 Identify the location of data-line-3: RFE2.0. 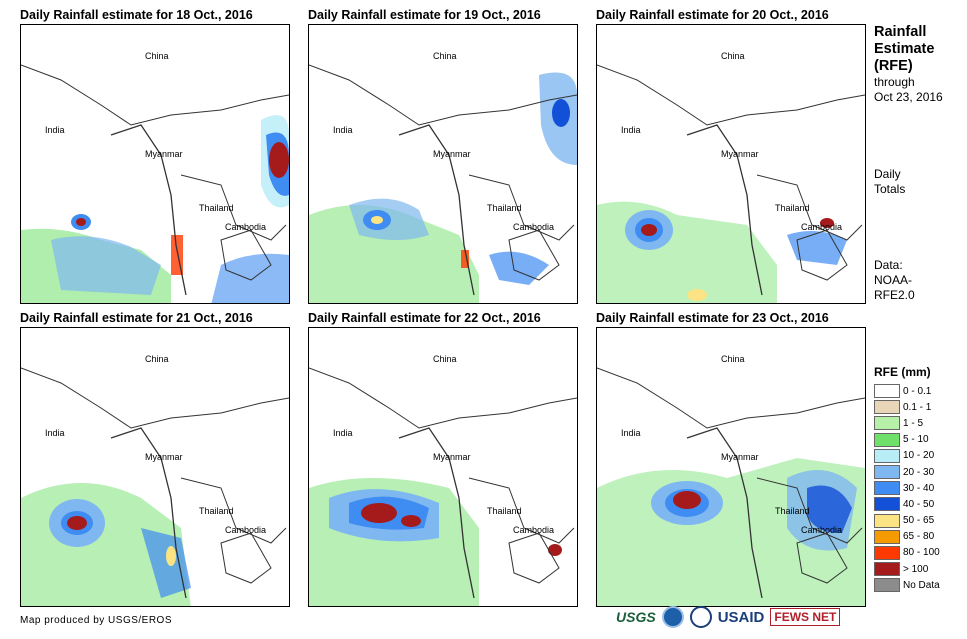
(894, 295).